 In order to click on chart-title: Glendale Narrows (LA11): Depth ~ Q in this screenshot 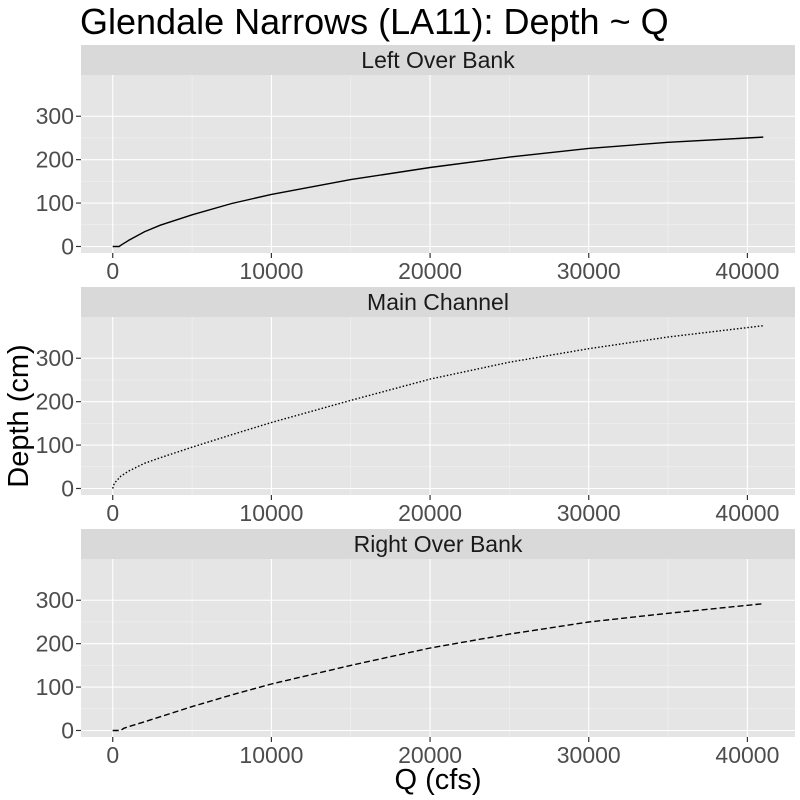, I will do `click(374, 21)`.